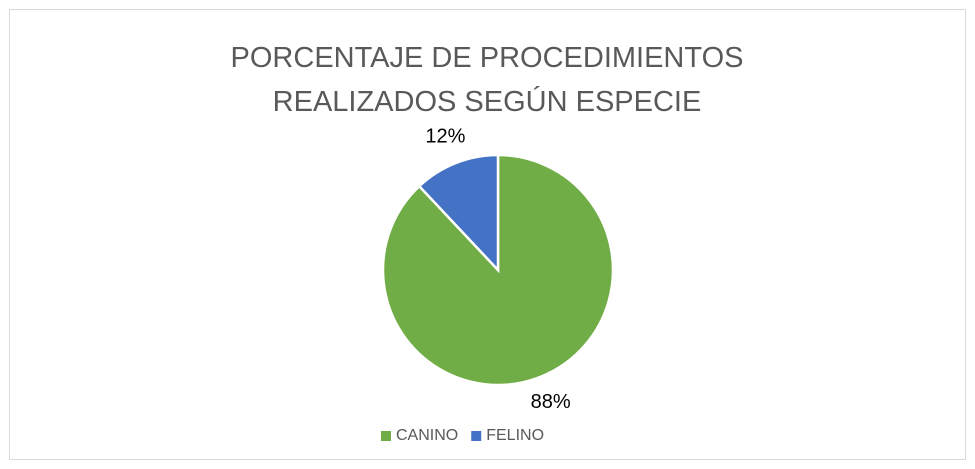  I want to click on legend-label: FELINO, so click(515, 435).